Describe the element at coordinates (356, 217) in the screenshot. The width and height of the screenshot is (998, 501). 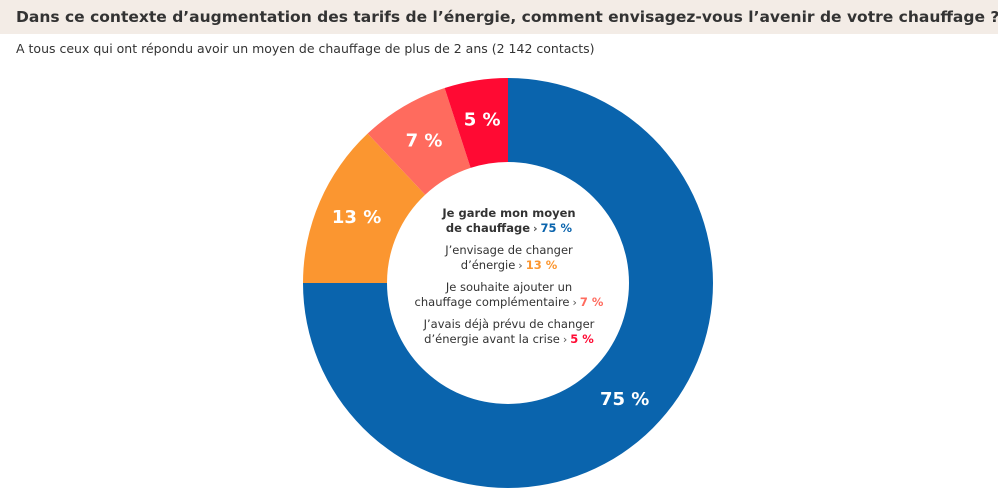
I see `slice-label-change-energy: 13 %` at that location.